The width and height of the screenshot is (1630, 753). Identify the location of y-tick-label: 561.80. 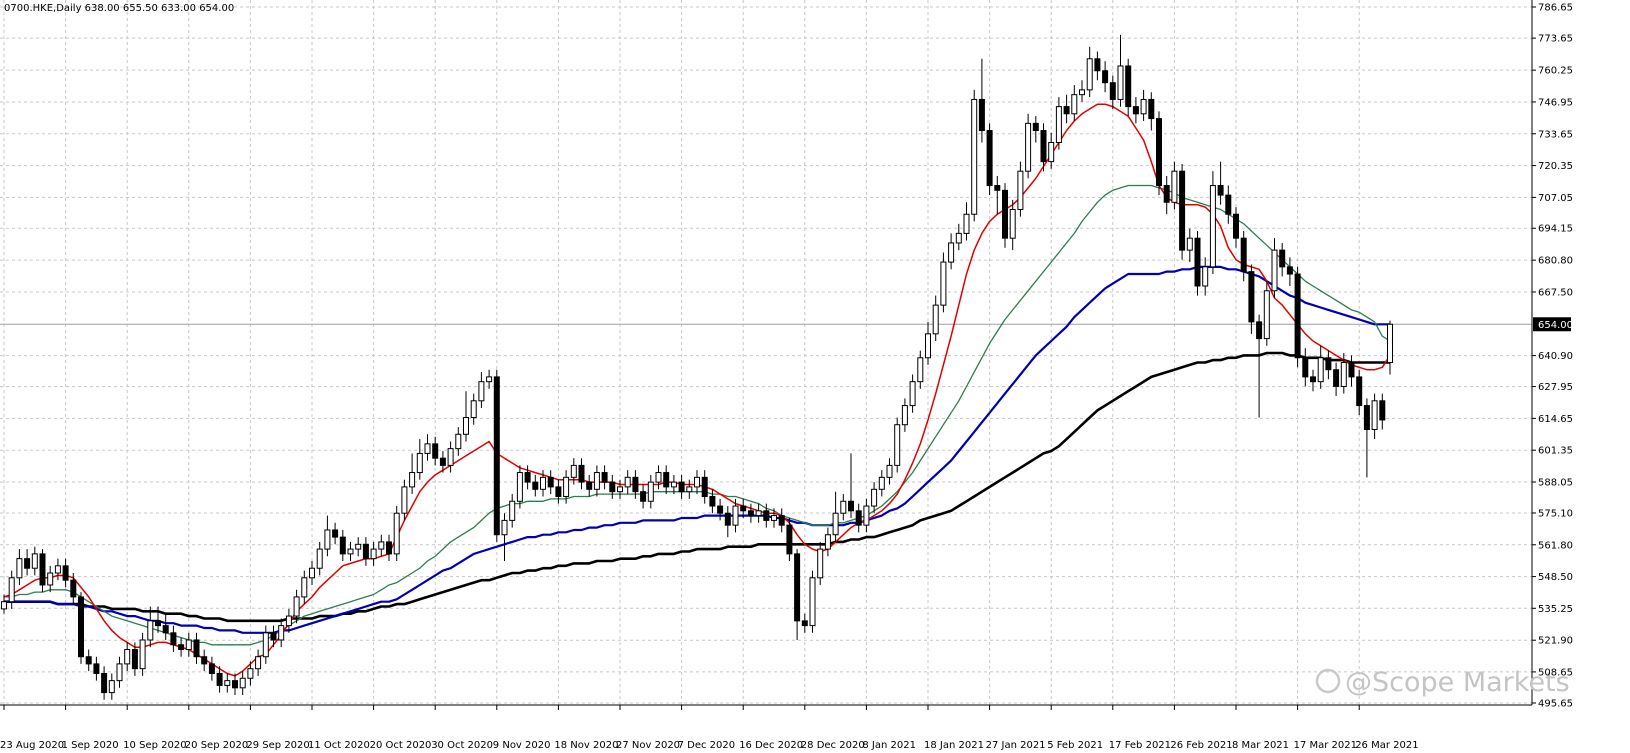
(1555, 545).